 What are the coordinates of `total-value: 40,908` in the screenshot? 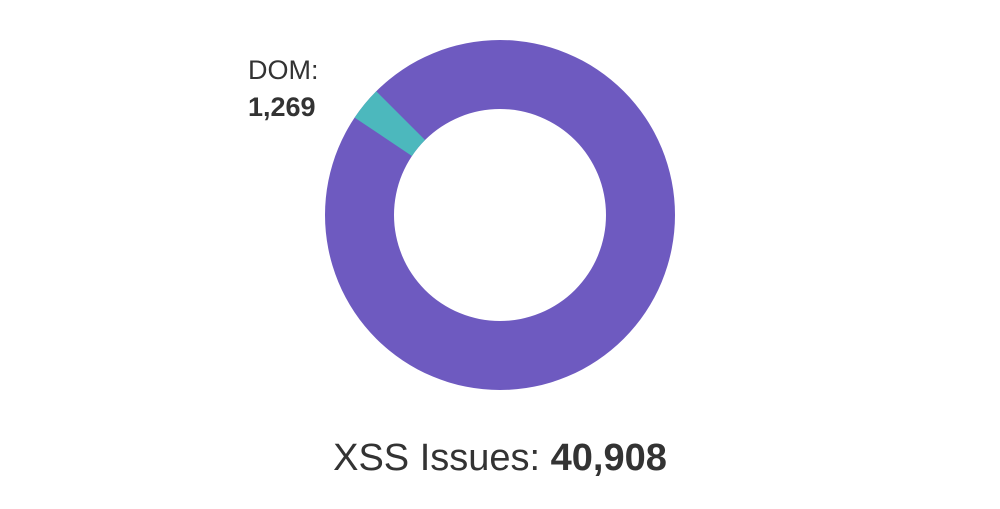 It's located at (609, 458).